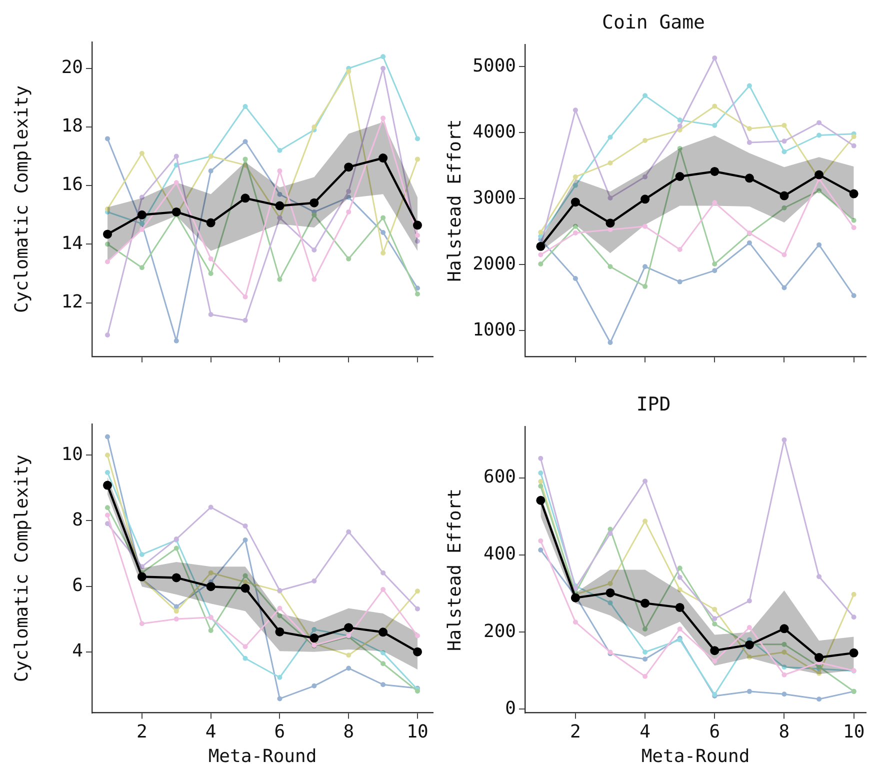  Describe the element at coordinates (499, 554) in the screenshot. I see `y-tick-label: 400` at that location.